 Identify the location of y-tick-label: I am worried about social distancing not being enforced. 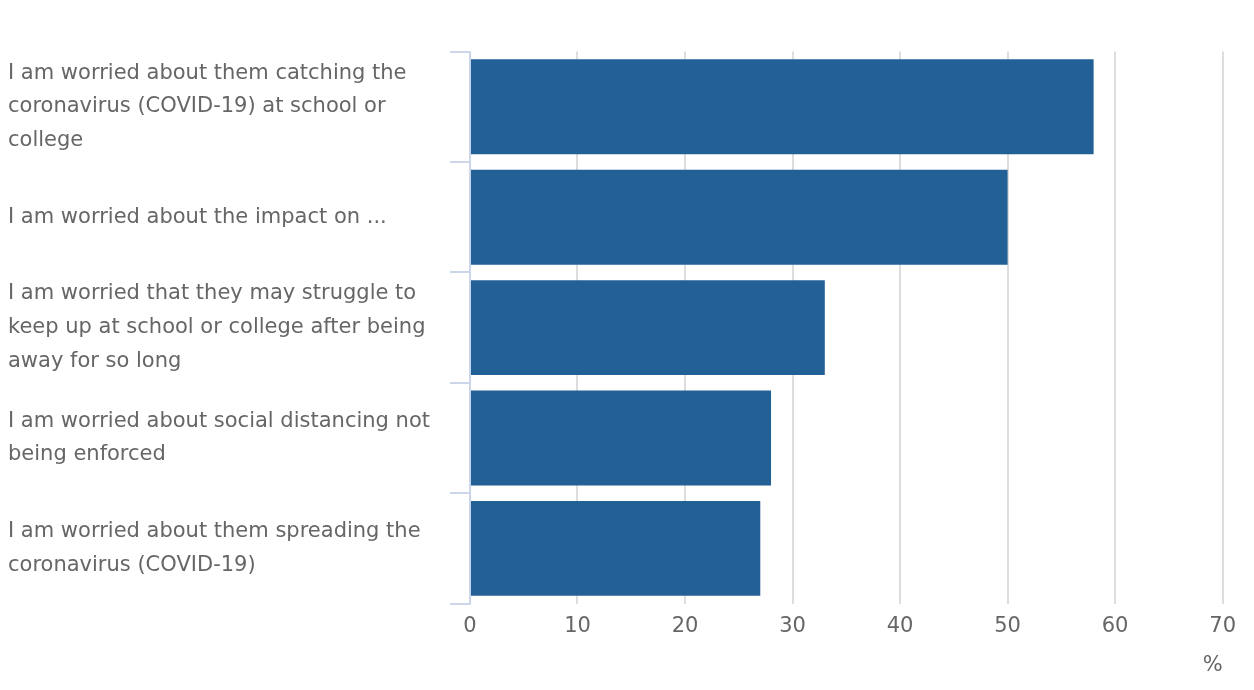
(219, 436).